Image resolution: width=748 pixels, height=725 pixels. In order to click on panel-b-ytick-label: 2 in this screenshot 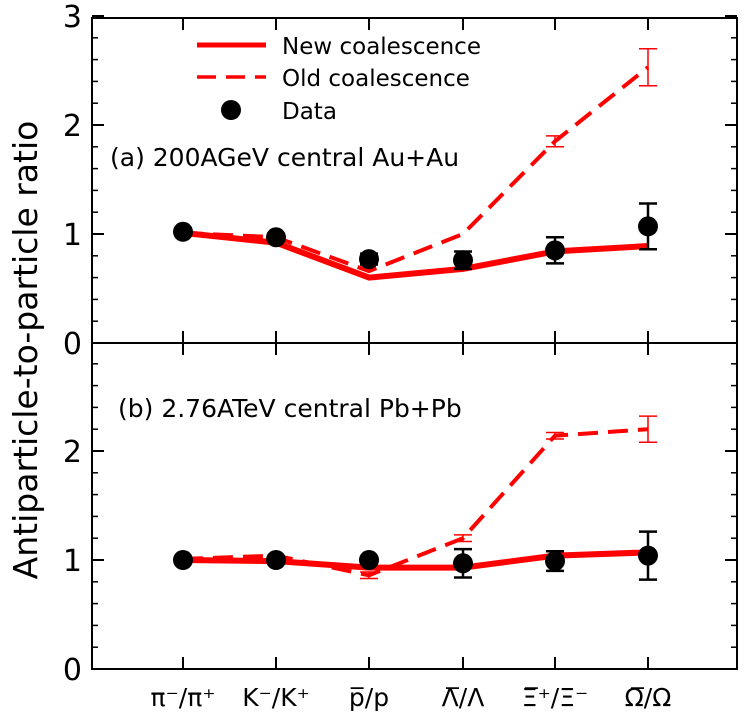, I will do `click(72, 452)`.